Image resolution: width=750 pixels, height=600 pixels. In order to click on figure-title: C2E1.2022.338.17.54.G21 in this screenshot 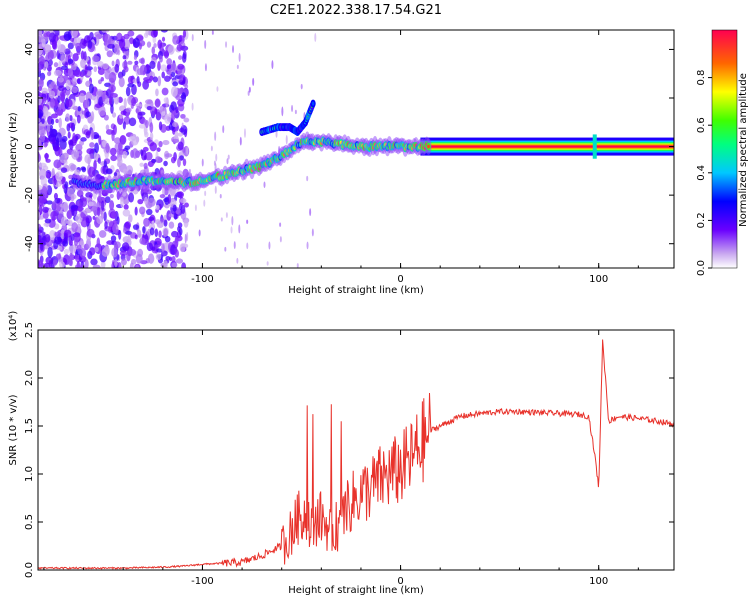, I will do `click(356, 10)`.